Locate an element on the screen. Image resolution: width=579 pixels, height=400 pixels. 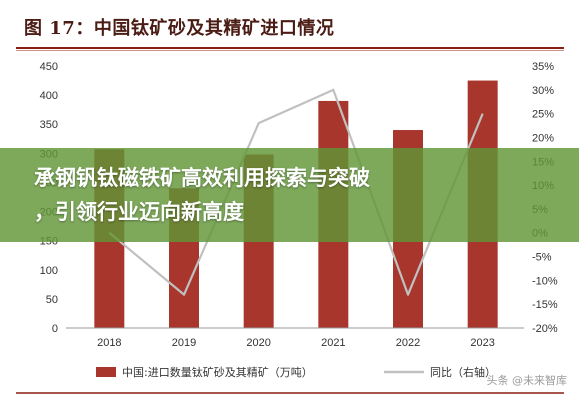
left-tick-label: 0 is located at coordinates (55, 329).